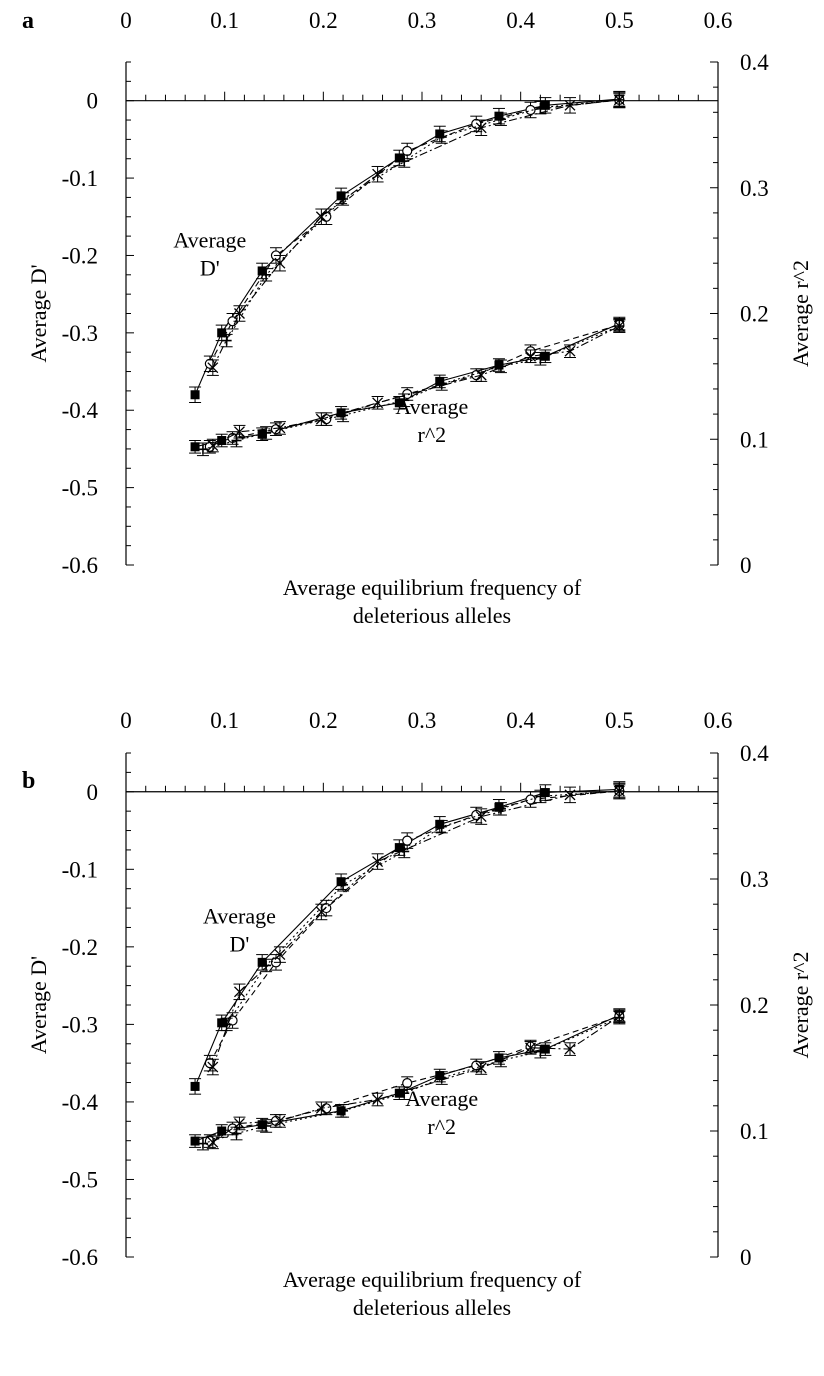 The height and width of the screenshot is (1376, 824). Describe the element at coordinates (754, 314) in the screenshot. I see `right-y-tick-label: 0.2` at that location.